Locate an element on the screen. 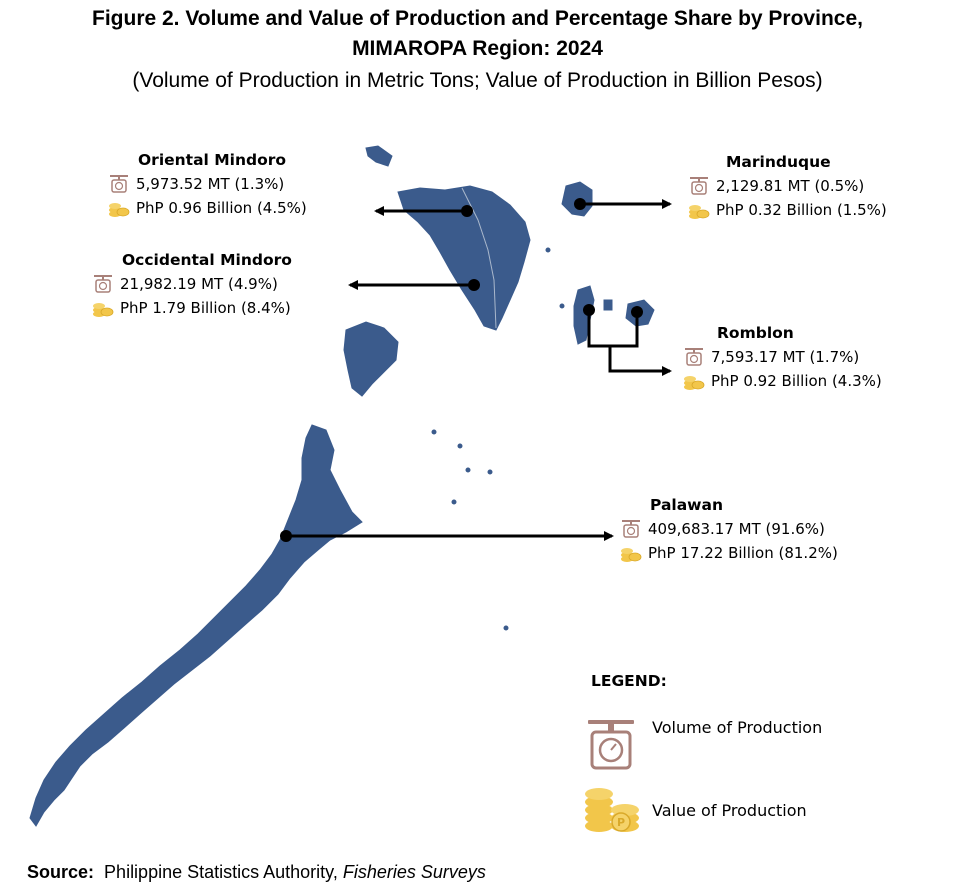  source-label: Source: is located at coordinates (61, 872).